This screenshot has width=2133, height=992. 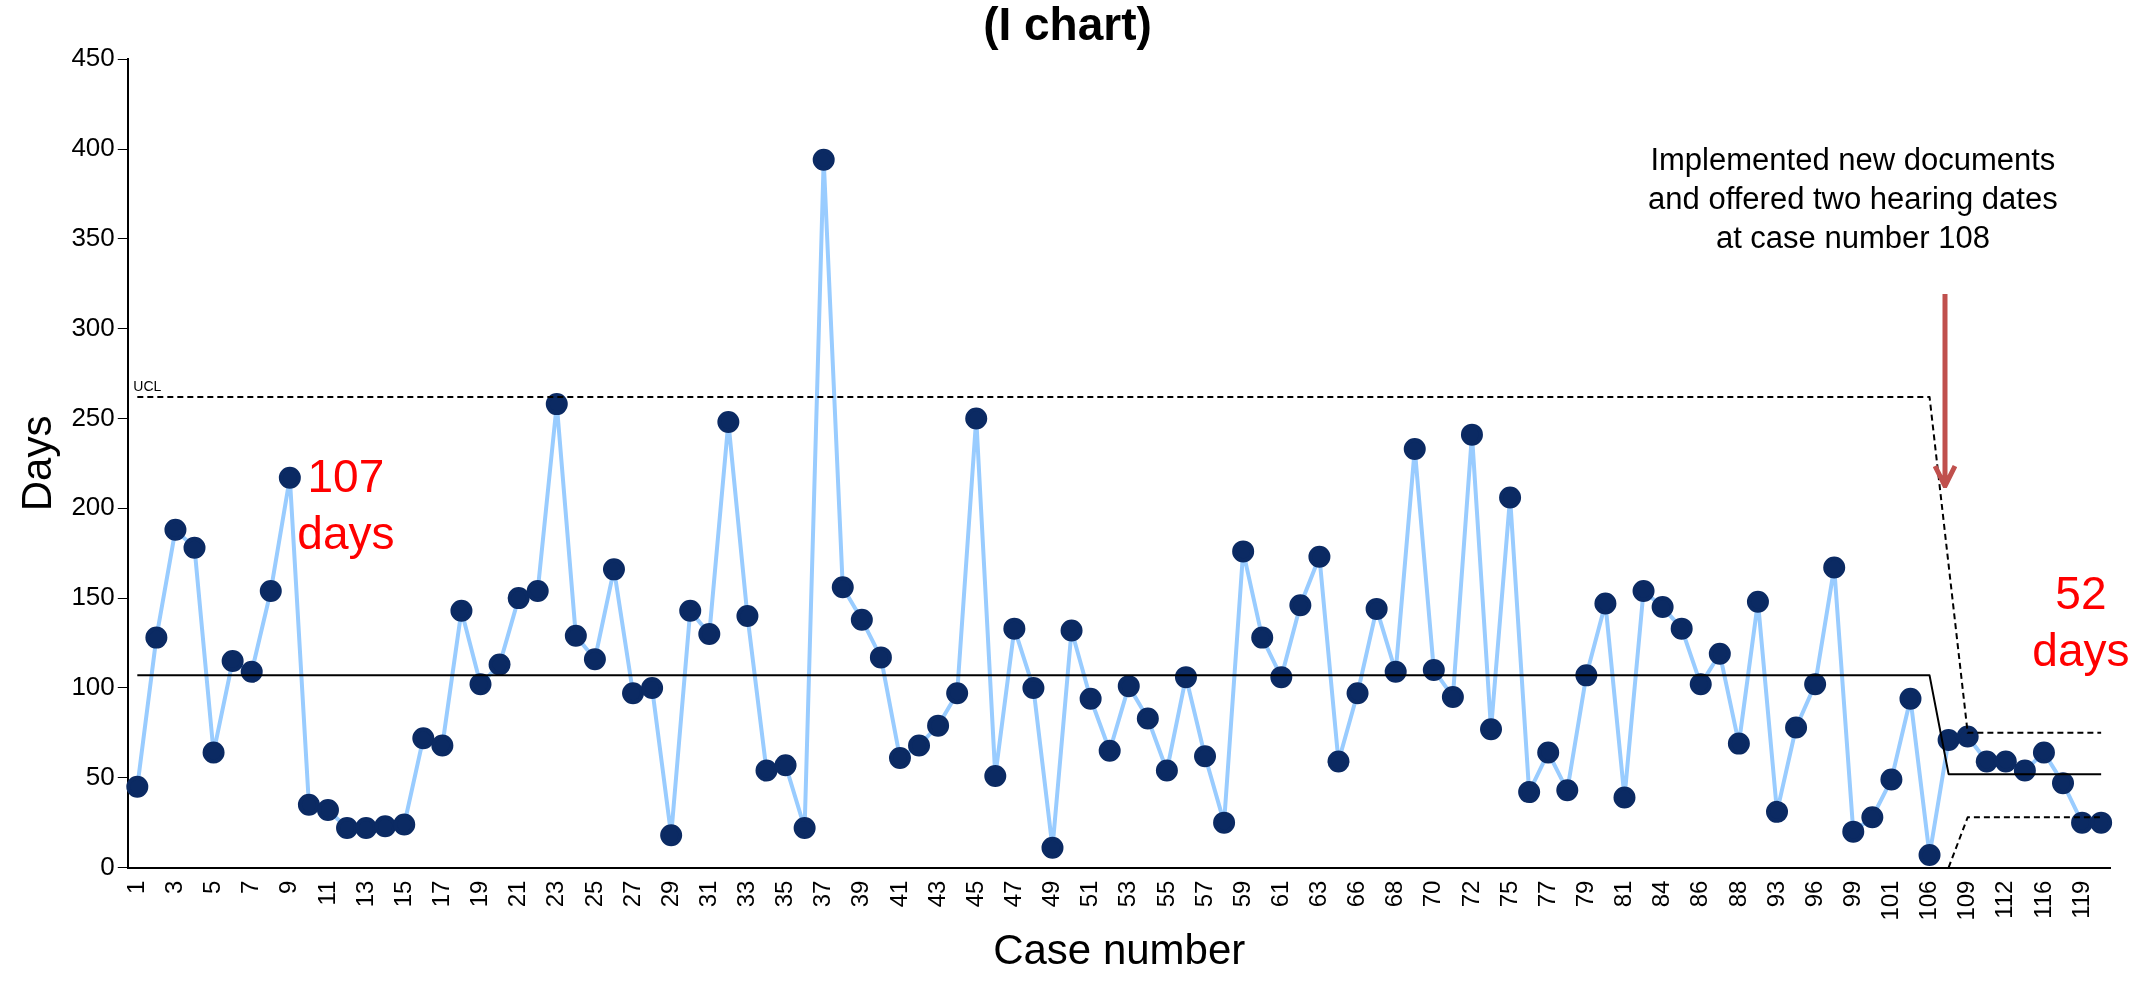 I want to click on x-tick-label: 51, so click(x=1089, y=894).